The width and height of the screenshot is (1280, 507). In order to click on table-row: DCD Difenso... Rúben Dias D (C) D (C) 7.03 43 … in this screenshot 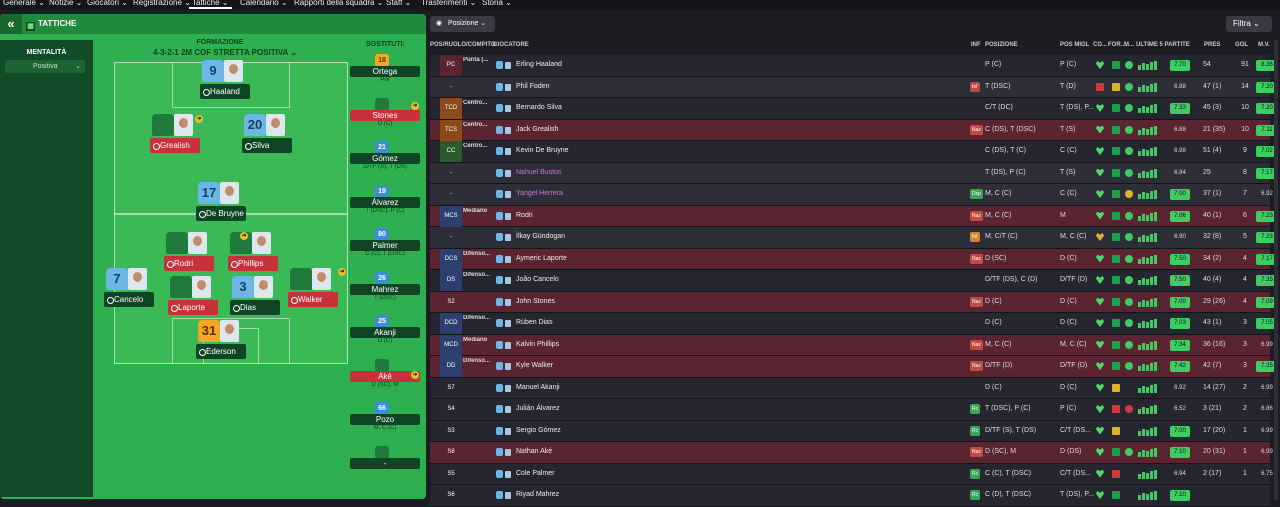, I will do `click(854, 324)`.